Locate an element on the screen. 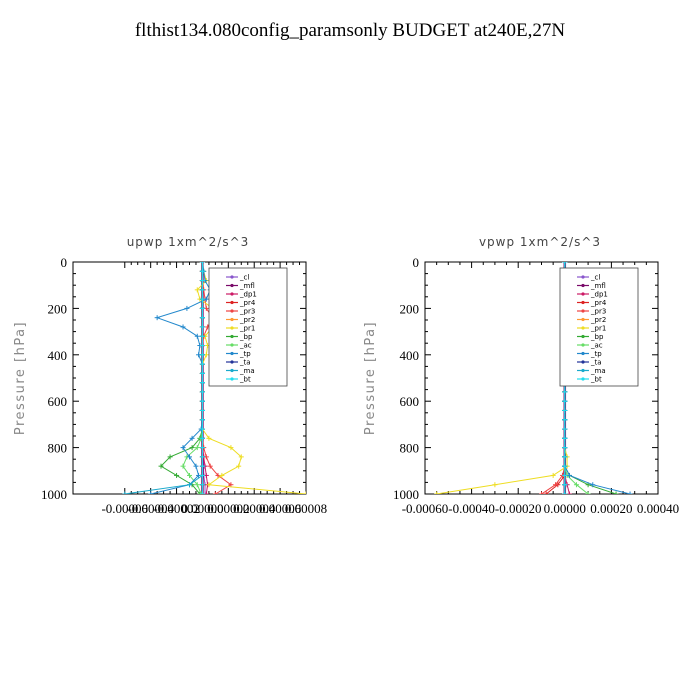  x-tick-label: -0.00060 is located at coordinates (425, 508).